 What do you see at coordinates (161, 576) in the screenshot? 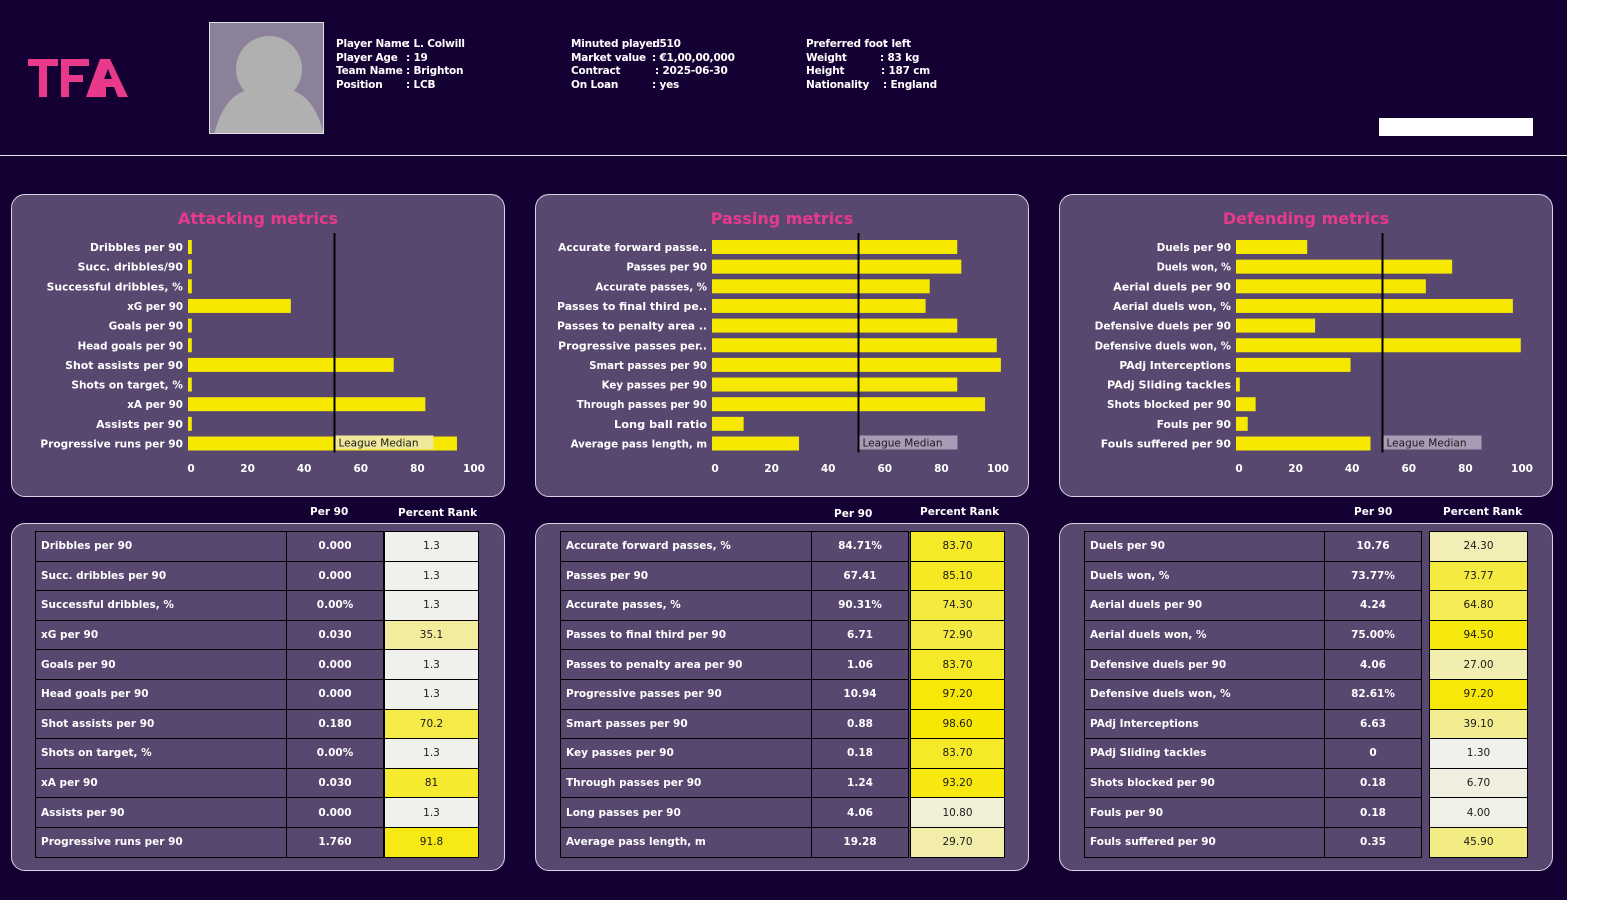
I see `metric-name: Succ. dribbles per 90` at bounding box center [161, 576].